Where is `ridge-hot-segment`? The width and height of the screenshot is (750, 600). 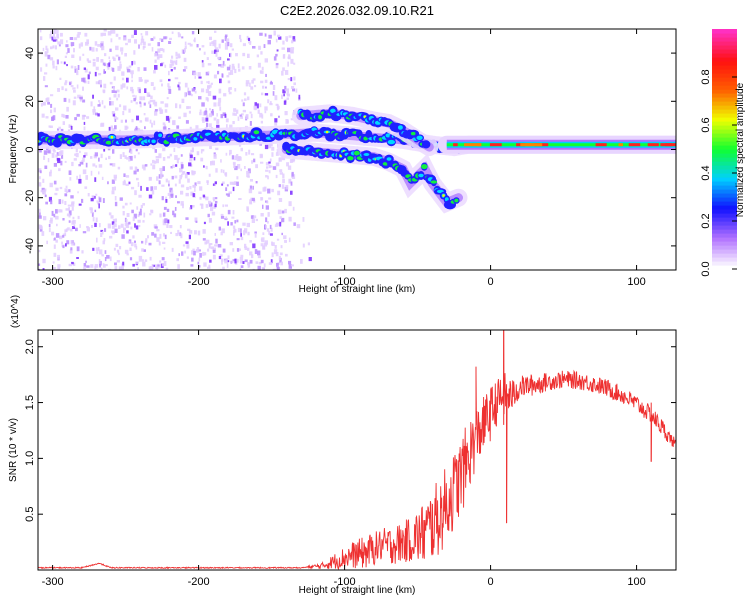 ridge-hot-segment is located at coordinates (479, 145).